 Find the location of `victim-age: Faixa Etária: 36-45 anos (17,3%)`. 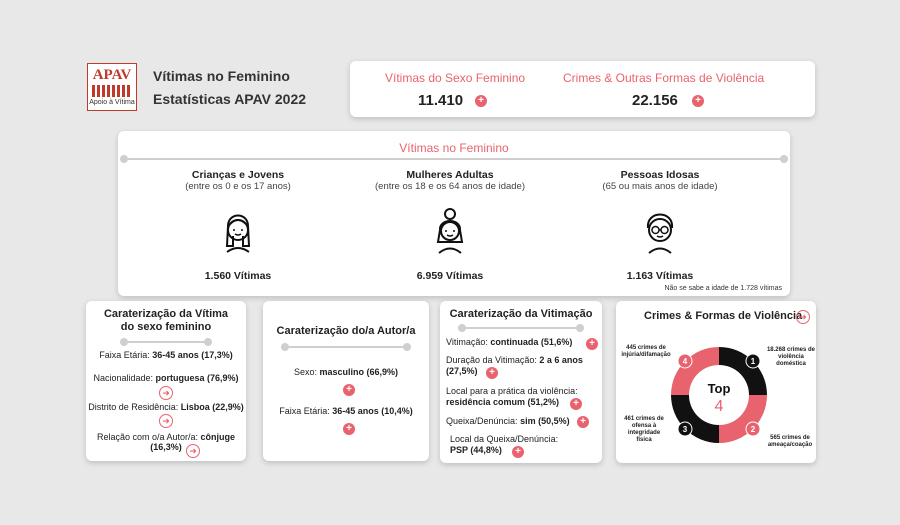

victim-age: Faixa Etária: 36-45 anos (17,3%) is located at coordinates (166, 355).